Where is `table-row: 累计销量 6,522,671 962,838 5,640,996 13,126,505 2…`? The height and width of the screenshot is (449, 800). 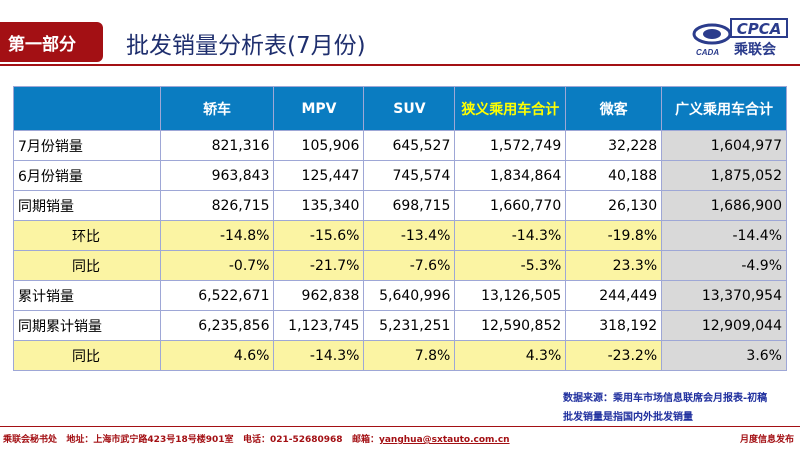 table-row: 累计销量 6,522,671 962,838 5,640,996 13,126,505 2… is located at coordinates (400, 295).